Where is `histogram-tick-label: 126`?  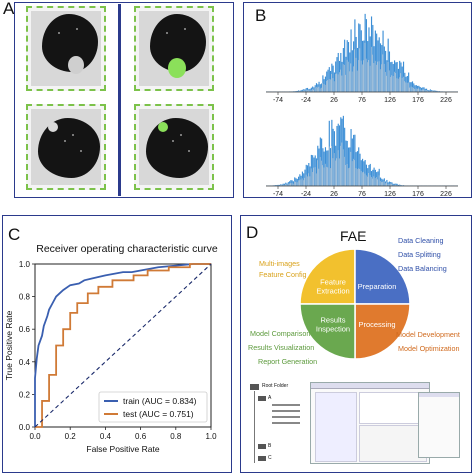 histogram-tick-label: 126 is located at coordinates (390, 194).